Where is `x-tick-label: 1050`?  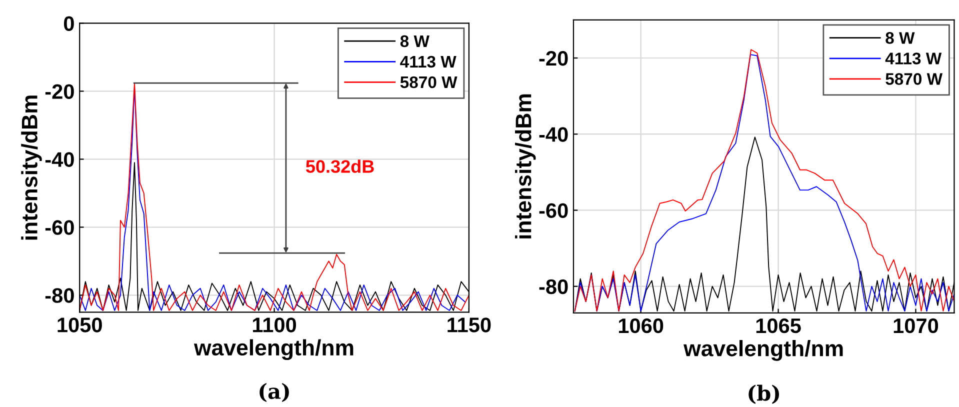 x-tick-label: 1050 is located at coordinates (80, 325).